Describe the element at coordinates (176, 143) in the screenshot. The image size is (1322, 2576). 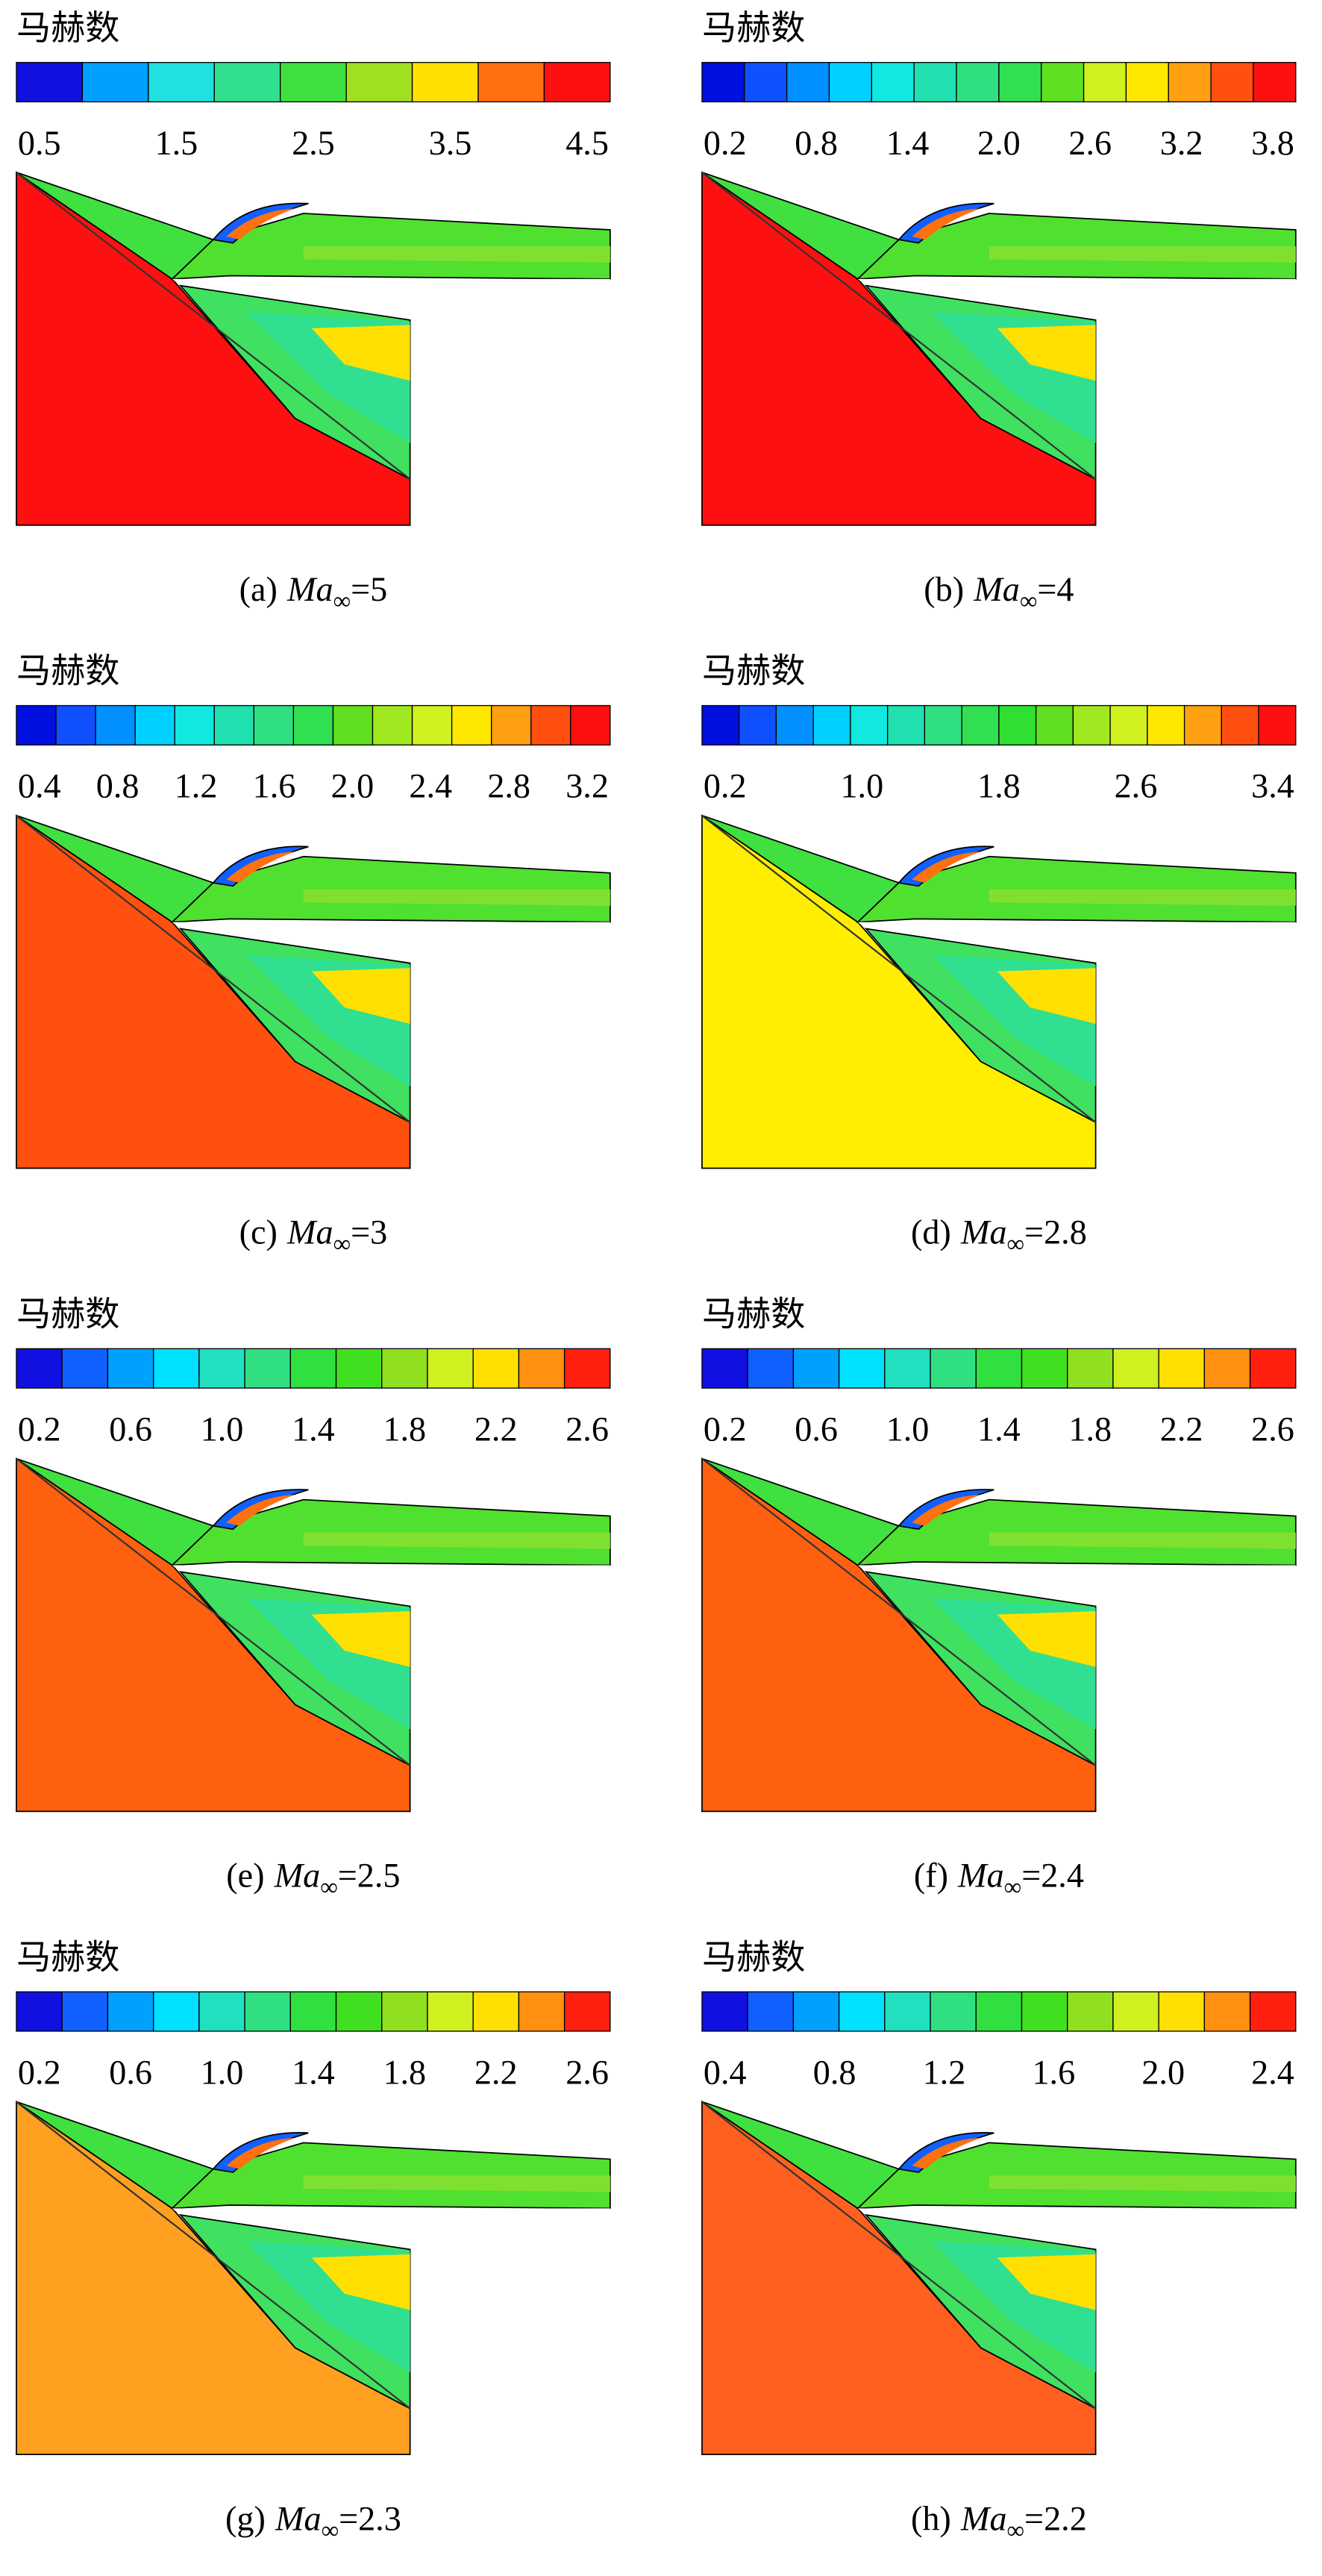
I see `colorbar-tick-label: 1.5` at that location.